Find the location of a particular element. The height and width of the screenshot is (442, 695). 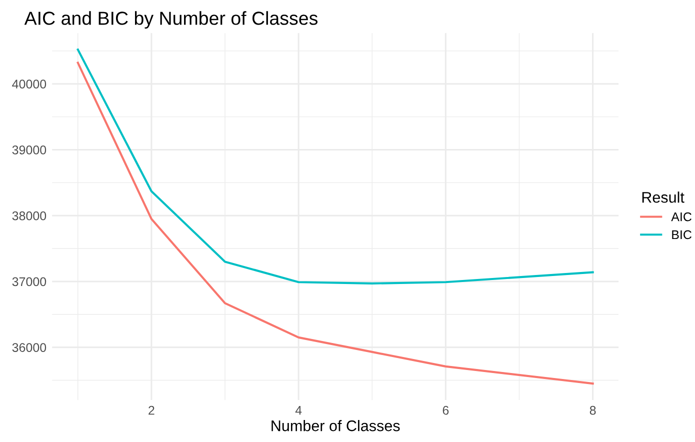

chart-title: AIC and BIC by Number of Classes is located at coordinates (171, 20).